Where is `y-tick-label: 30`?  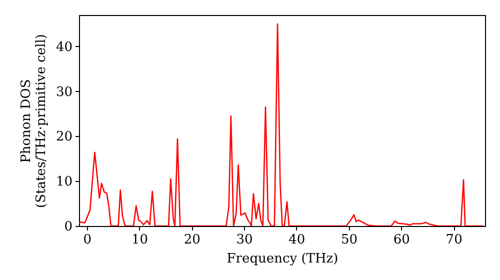
y-tick-label: 30 is located at coordinates (64, 92).